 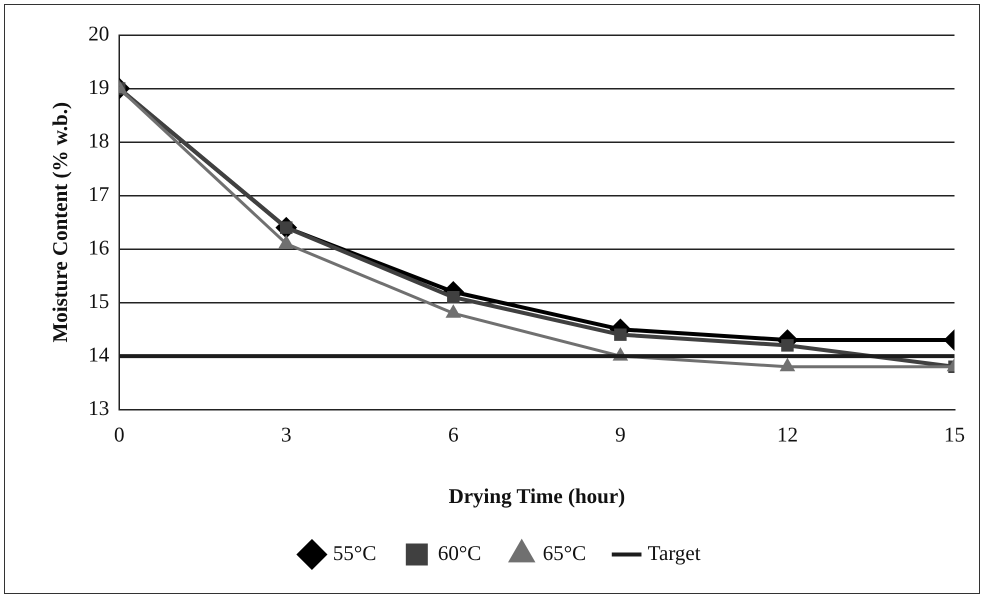 I want to click on x-tick-label: 0, so click(x=119, y=434).